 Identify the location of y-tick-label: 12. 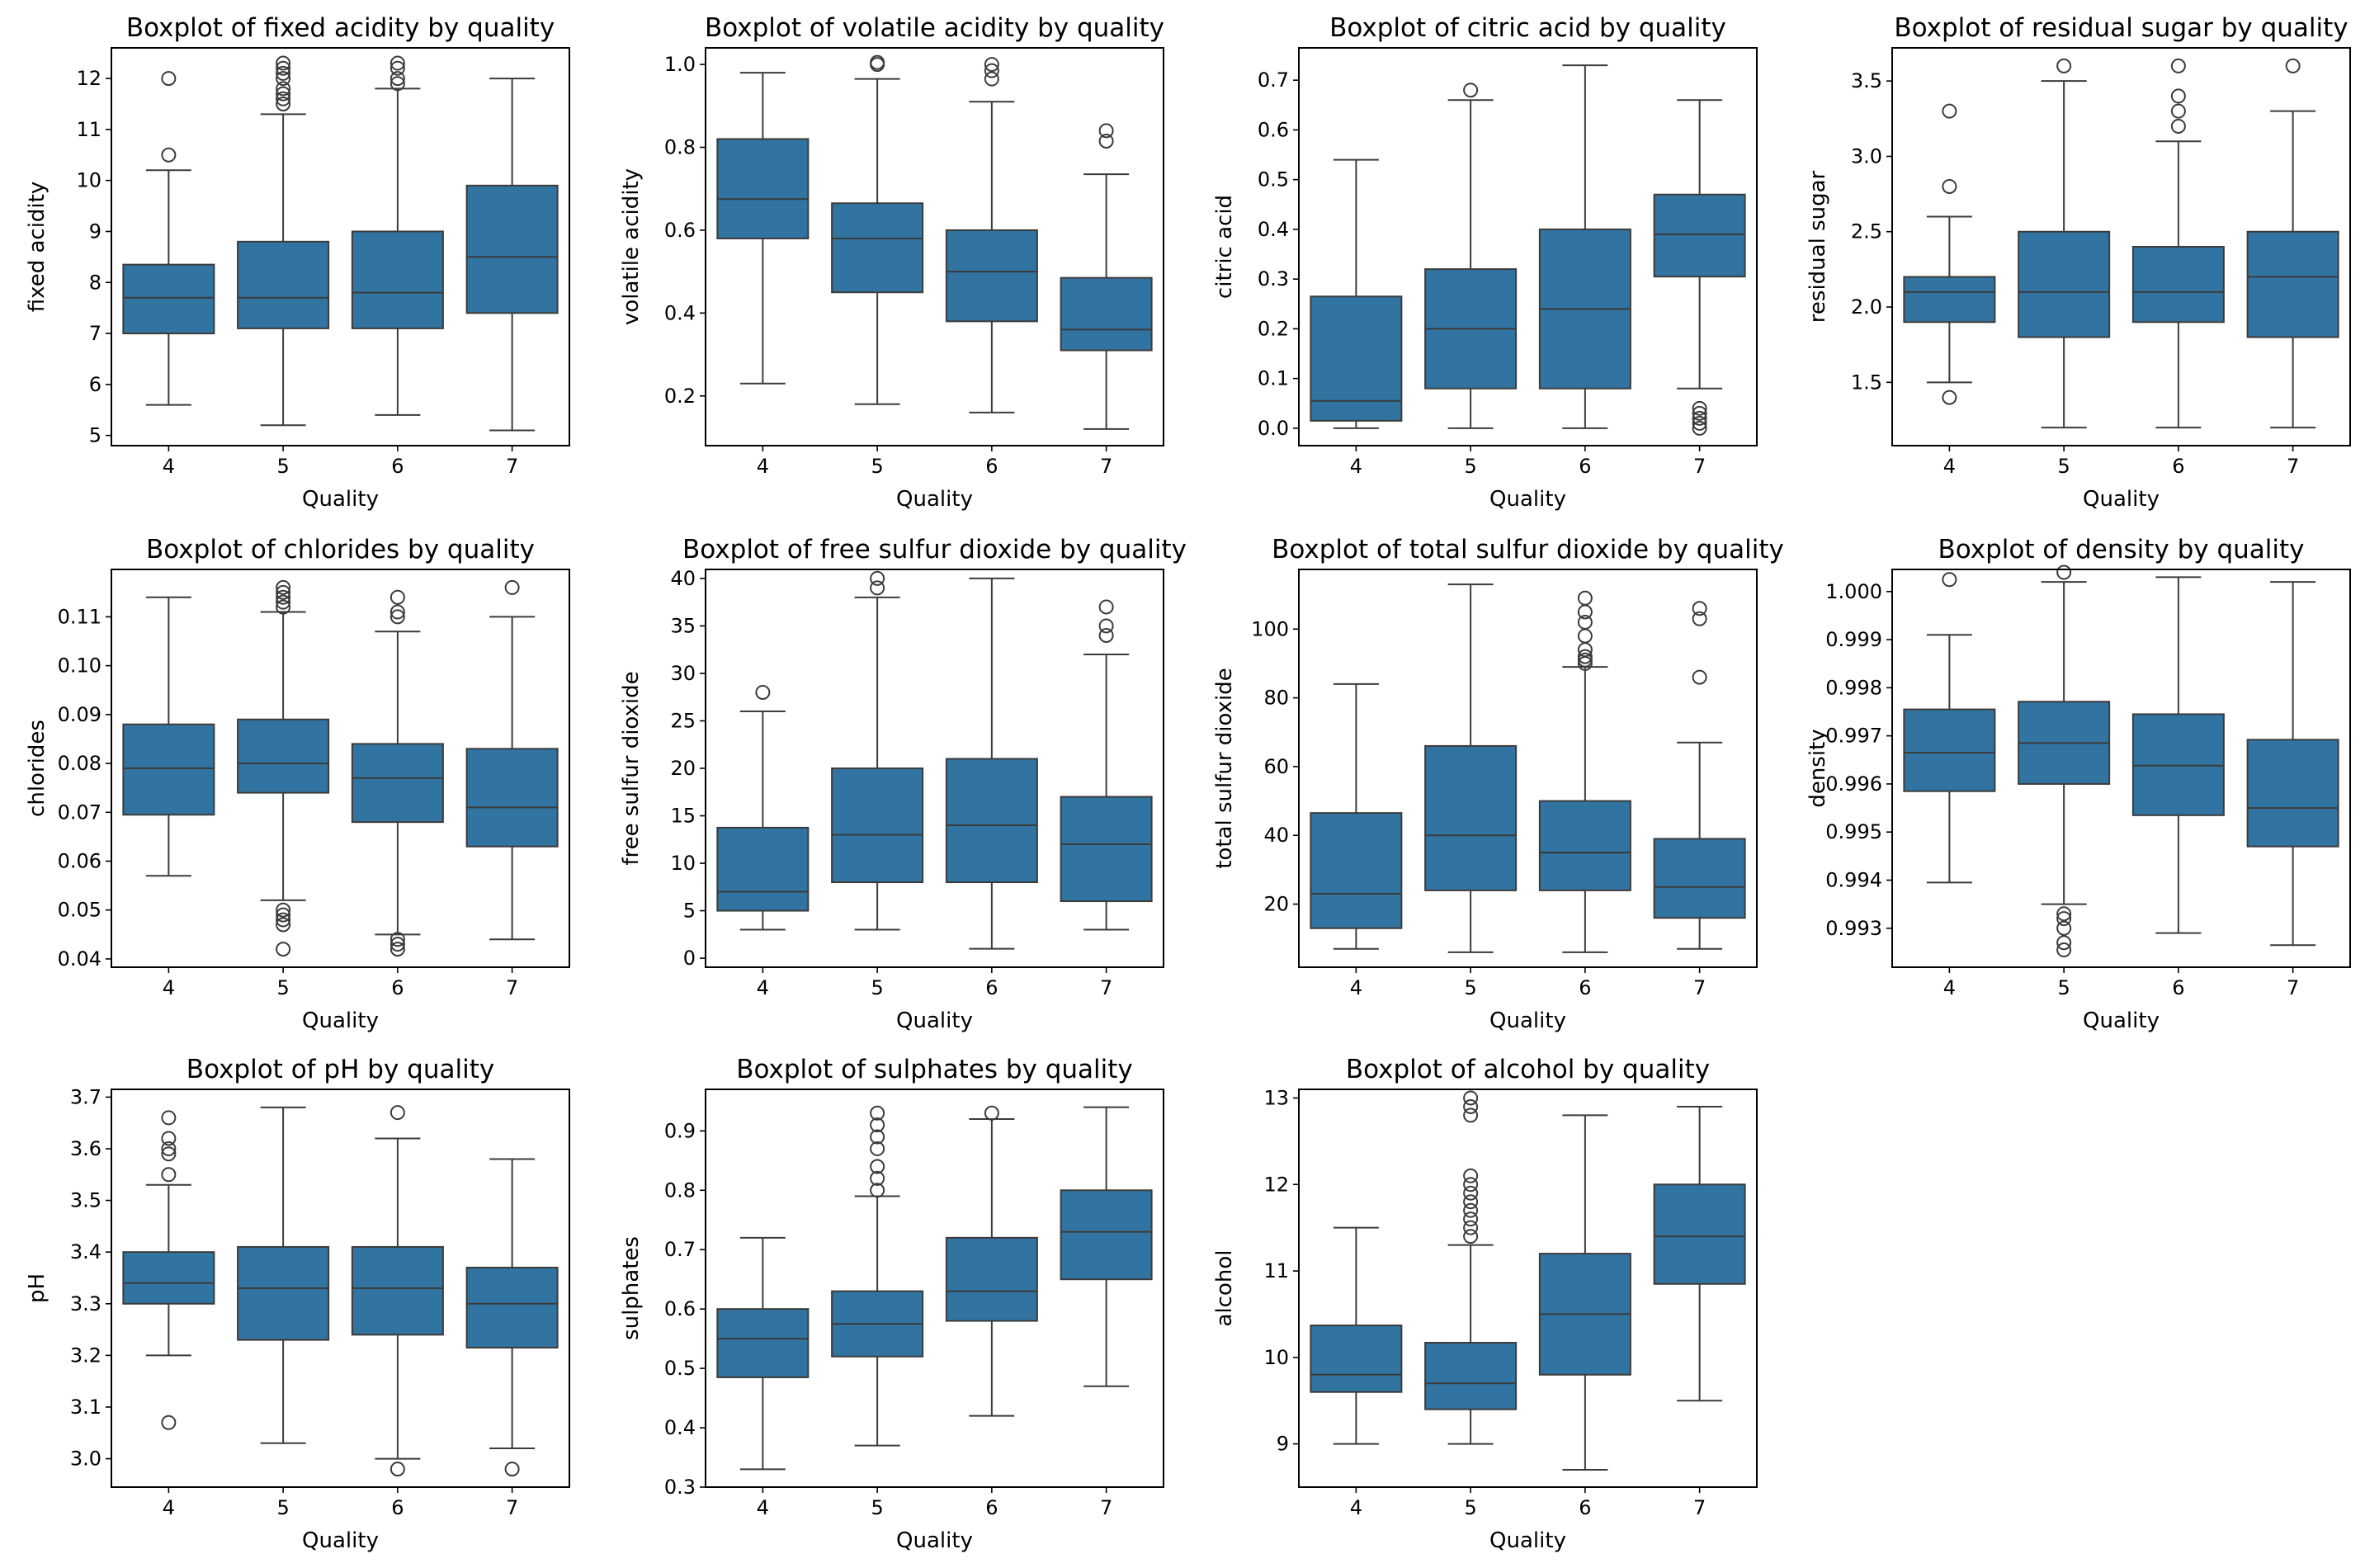
(88, 78).